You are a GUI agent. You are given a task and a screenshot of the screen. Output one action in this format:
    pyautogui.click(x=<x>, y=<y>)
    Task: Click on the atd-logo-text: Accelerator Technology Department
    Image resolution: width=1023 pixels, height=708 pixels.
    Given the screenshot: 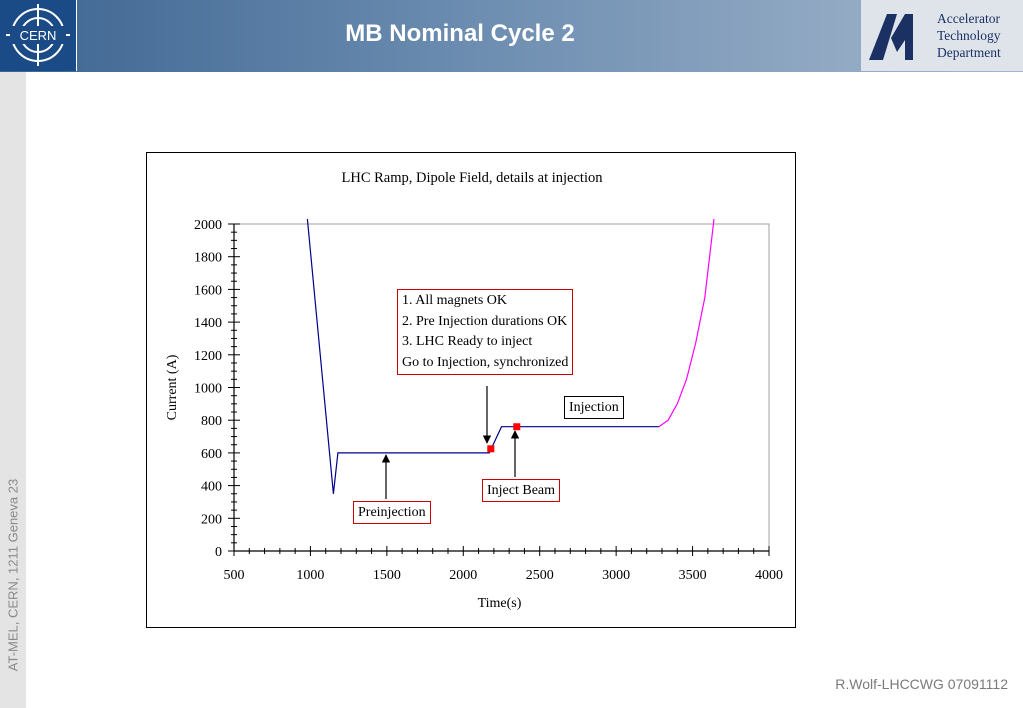 What is the action you would take?
    pyautogui.click(x=969, y=35)
    